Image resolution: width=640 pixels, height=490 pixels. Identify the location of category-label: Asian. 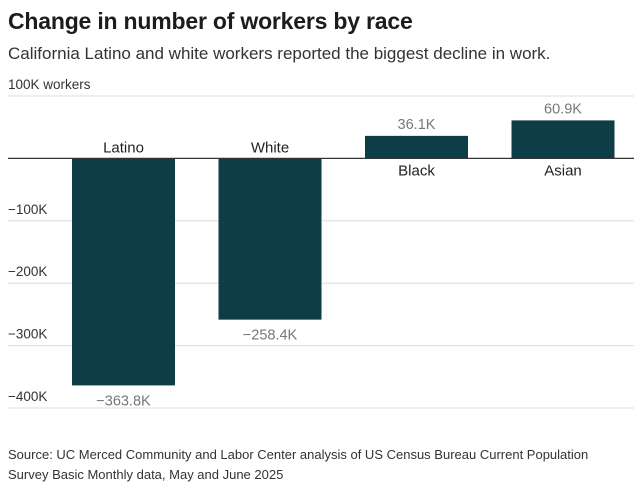
(563, 170).